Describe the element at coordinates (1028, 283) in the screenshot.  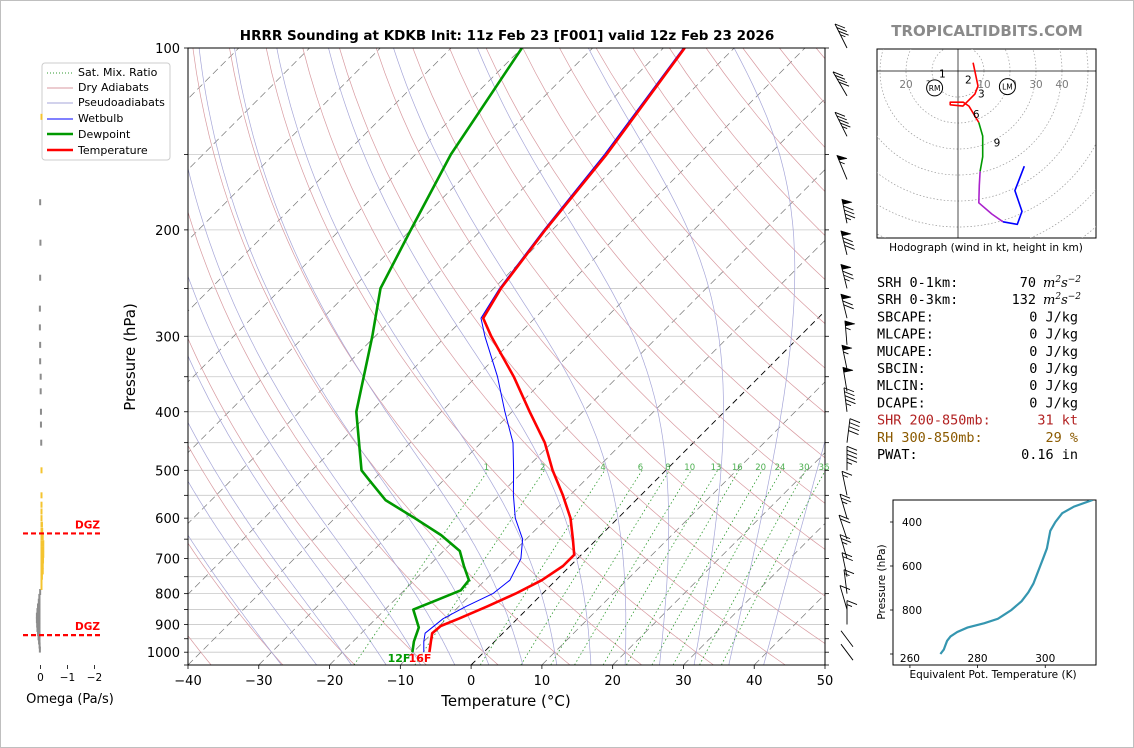
I see `index-value: 70` at that location.